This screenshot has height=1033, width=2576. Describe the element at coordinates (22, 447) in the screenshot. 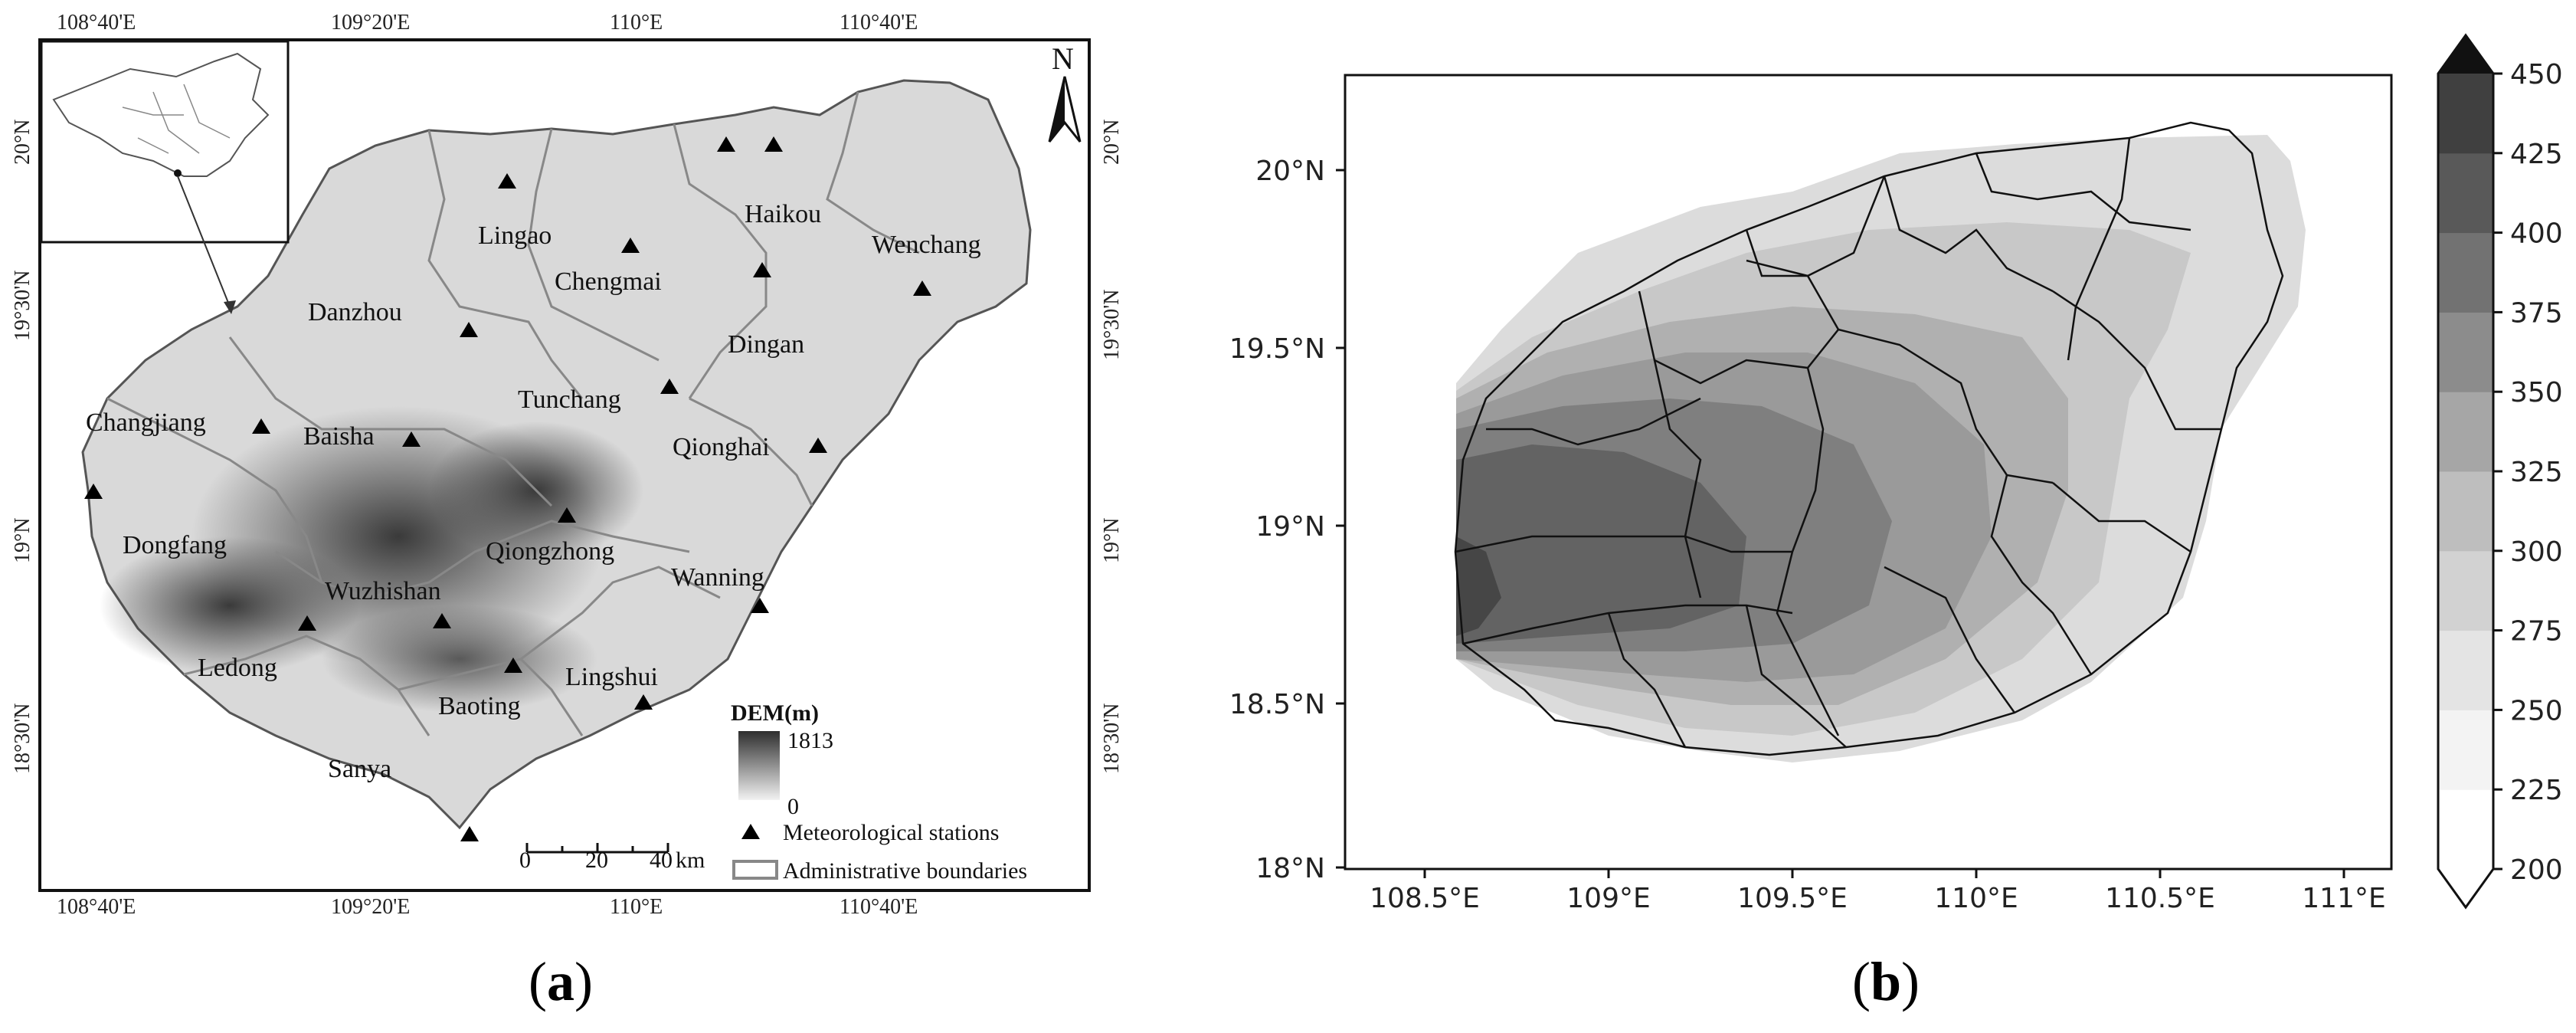

I see `left-tick-labels: 20°N 19°30'N 19°N 18°30'N` at that location.